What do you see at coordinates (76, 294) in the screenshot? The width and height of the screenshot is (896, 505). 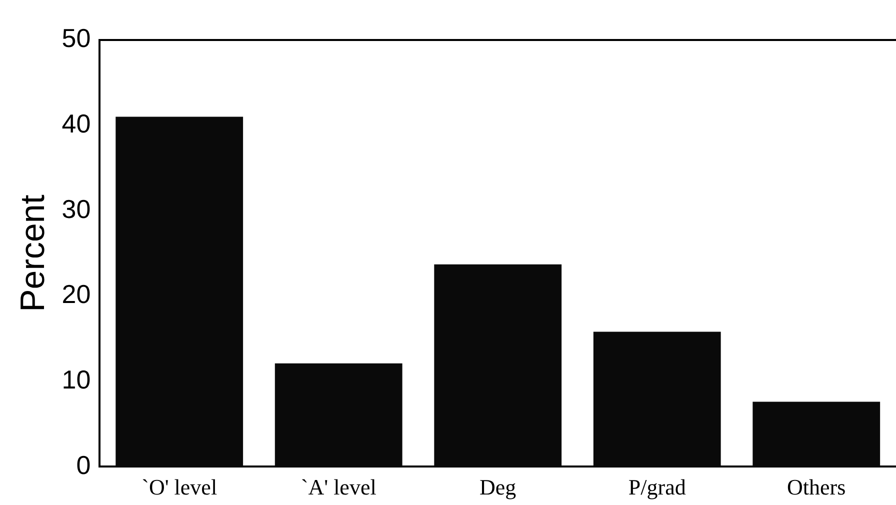 I see `y-tick-label: 20` at bounding box center [76, 294].